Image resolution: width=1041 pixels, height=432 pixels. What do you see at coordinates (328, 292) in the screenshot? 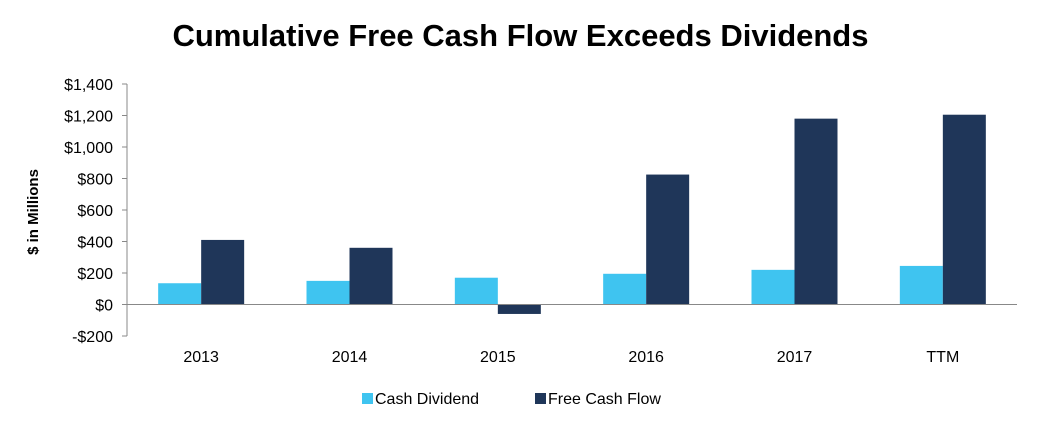
I see `bar-cash-dividend-2014` at bounding box center [328, 292].